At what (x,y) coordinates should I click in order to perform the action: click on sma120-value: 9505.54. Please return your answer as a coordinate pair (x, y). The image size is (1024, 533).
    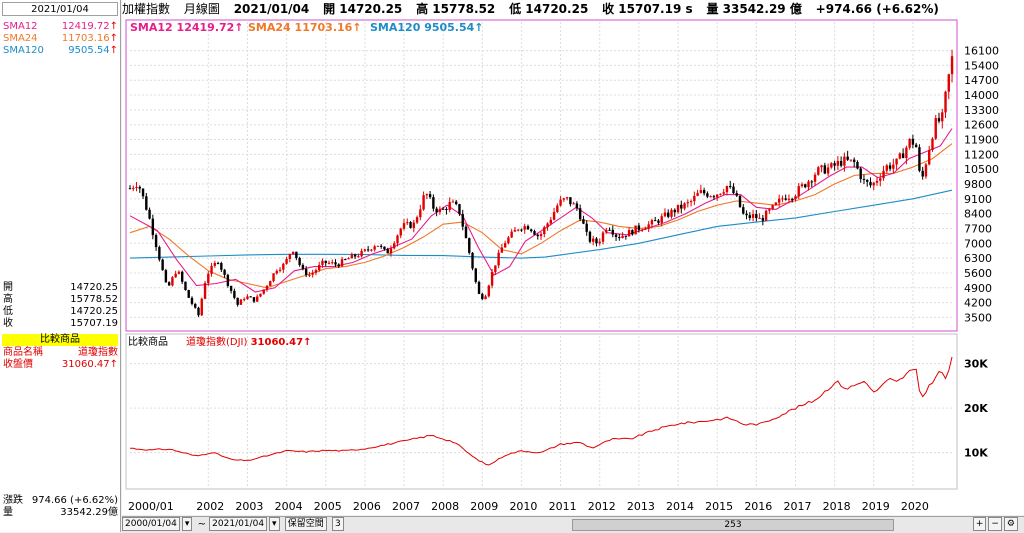
    Looking at the image, I should click on (88, 50).